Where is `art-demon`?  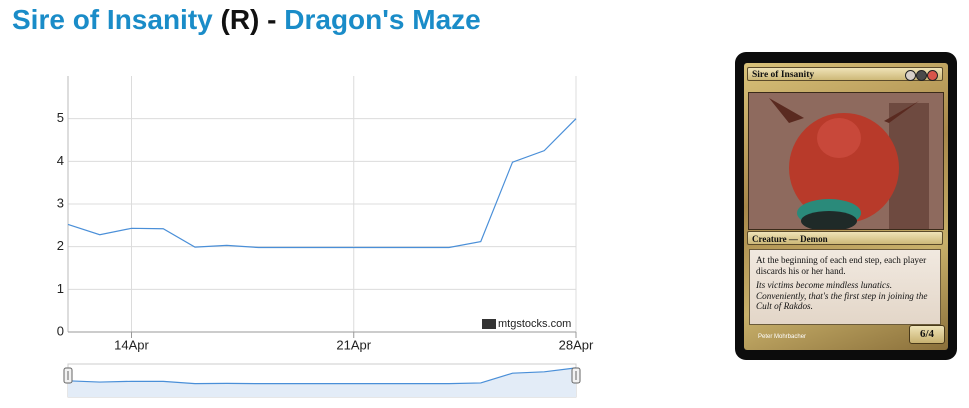 art-demon is located at coordinates (844, 168).